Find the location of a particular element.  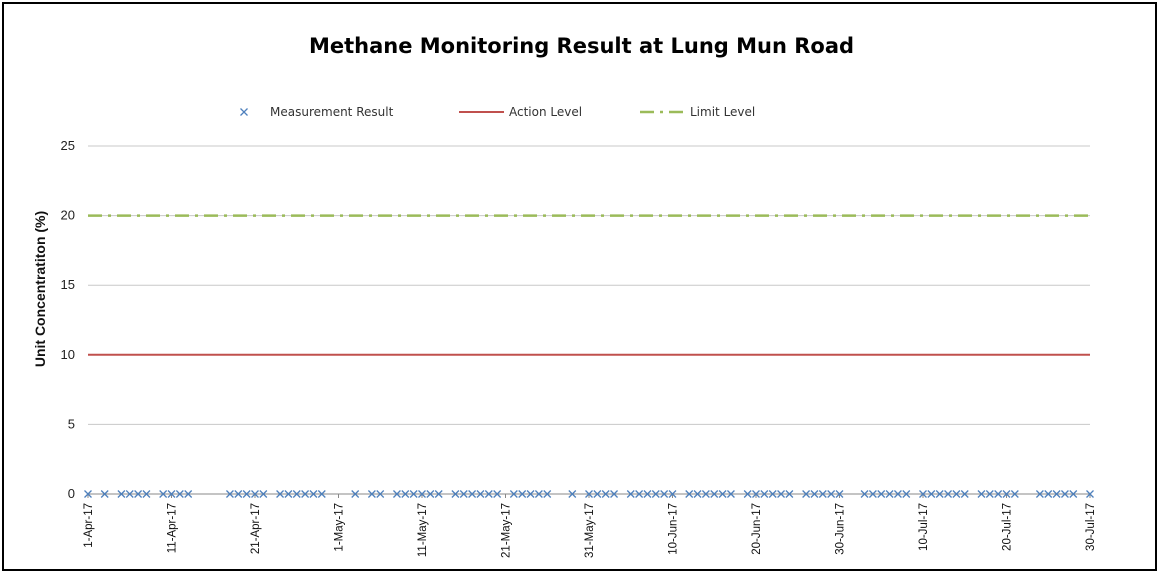

y-tick-label: 25 is located at coordinates (68, 145).